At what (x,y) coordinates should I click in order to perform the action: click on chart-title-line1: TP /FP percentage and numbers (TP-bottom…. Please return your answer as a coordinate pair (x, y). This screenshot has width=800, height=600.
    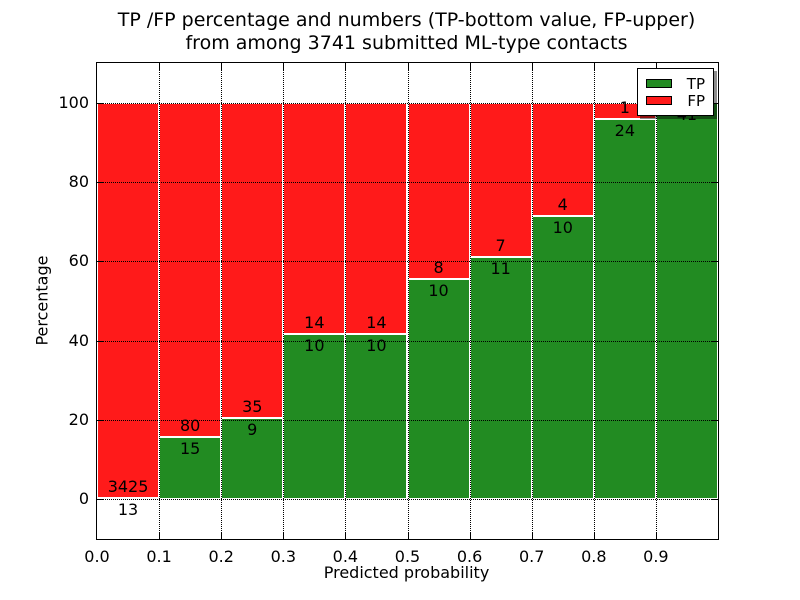
    Looking at the image, I should click on (406, 20).